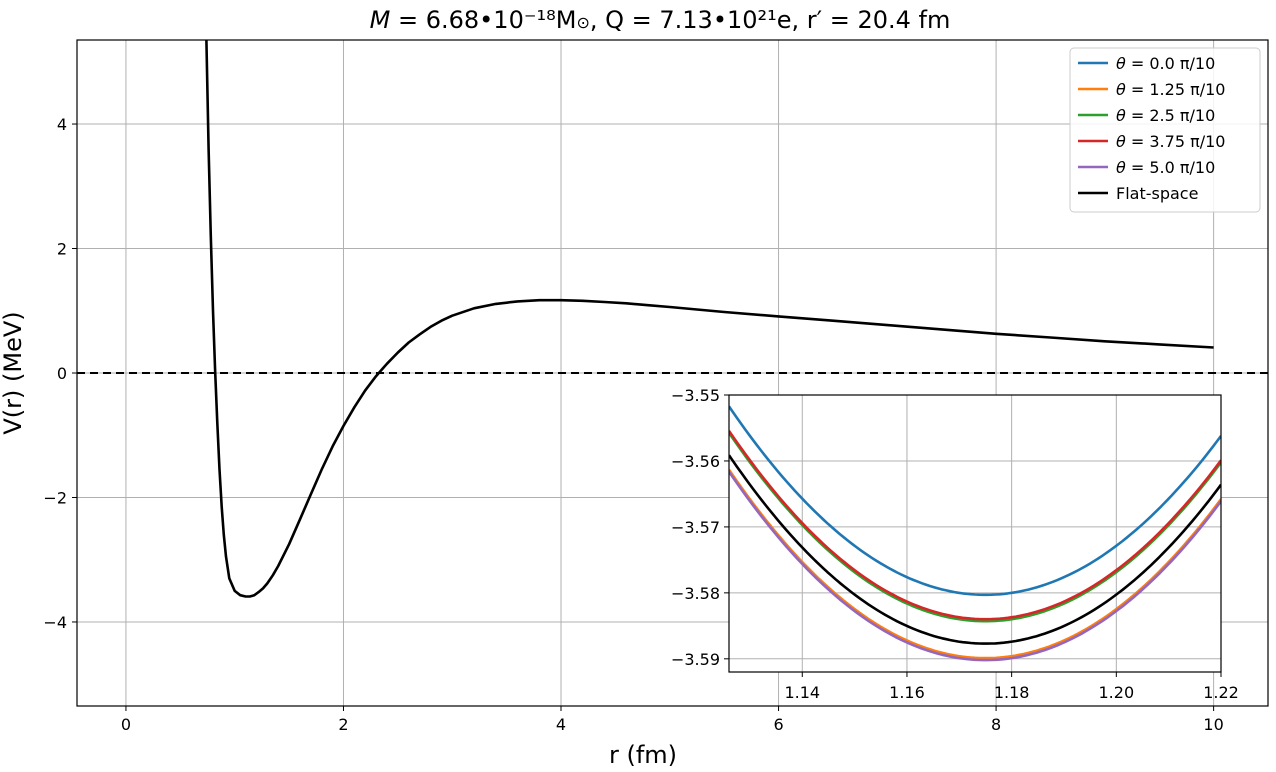 Image resolution: width=1276 pixels, height=772 pixels. I want to click on legend-entry: θ = 5.0 π/10, so click(1165, 167).